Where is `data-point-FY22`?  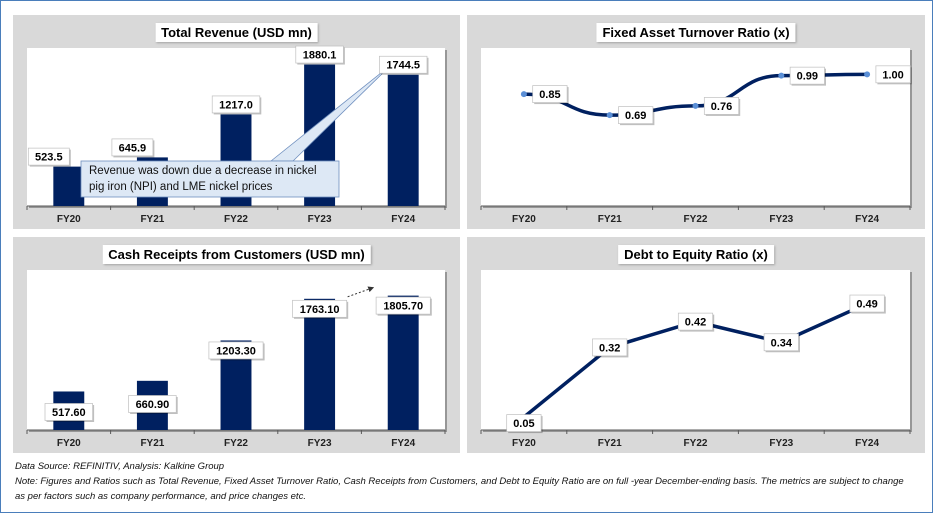 data-point-FY22 is located at coordinates (695, 105).